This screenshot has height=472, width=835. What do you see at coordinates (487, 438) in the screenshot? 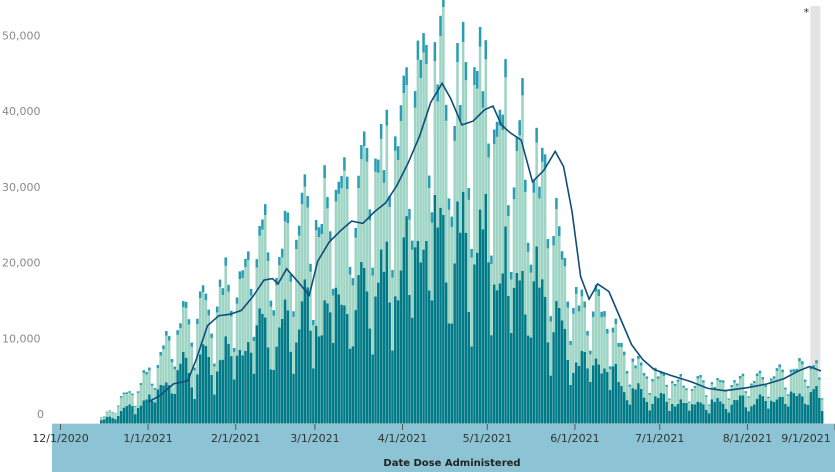
I see `x-tick-label: 5/1/2021` at bounding box center [487, 438].